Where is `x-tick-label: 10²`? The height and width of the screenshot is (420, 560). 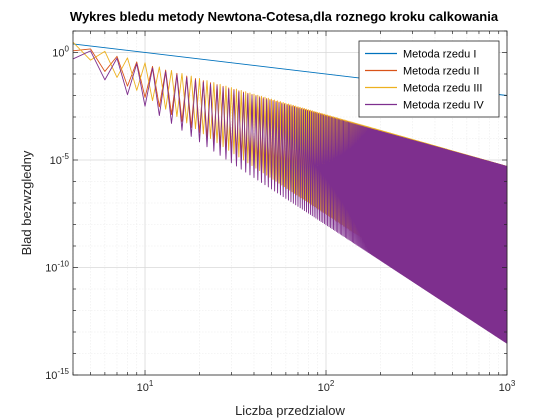
x-tick-label: 10² is located at coordinates (326, 386).